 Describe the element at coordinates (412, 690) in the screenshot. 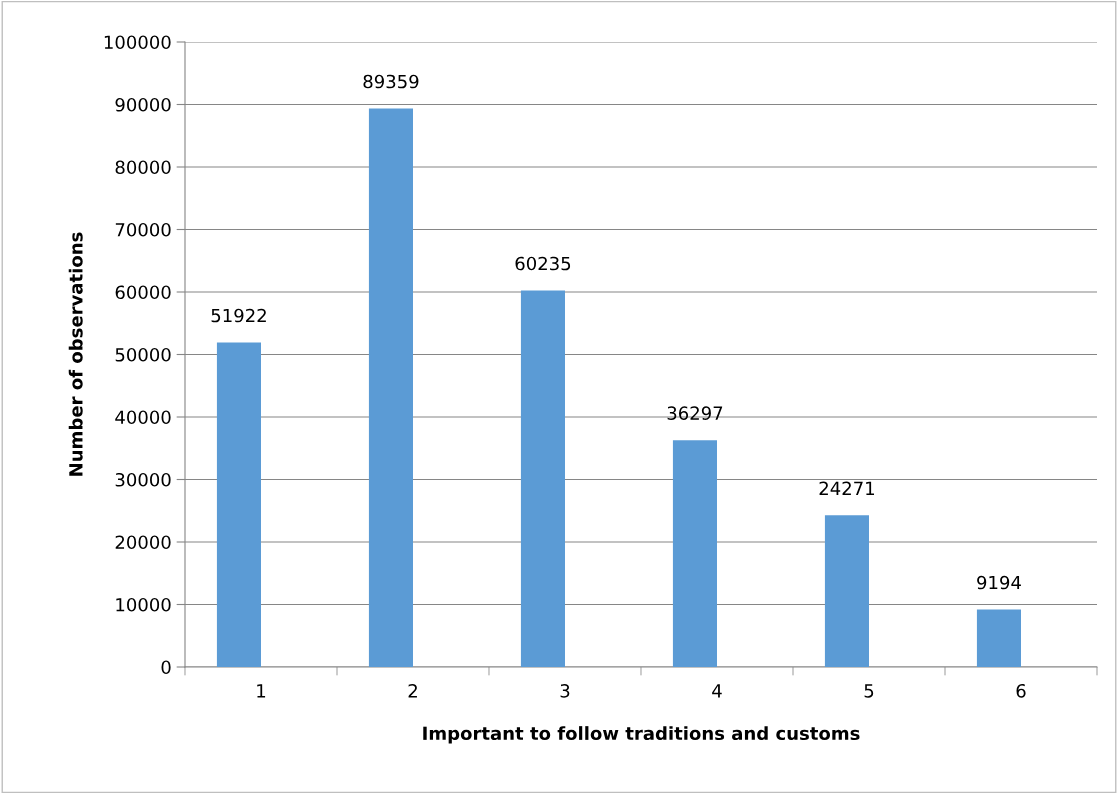

I see `x-tick-label: 2` at that location.